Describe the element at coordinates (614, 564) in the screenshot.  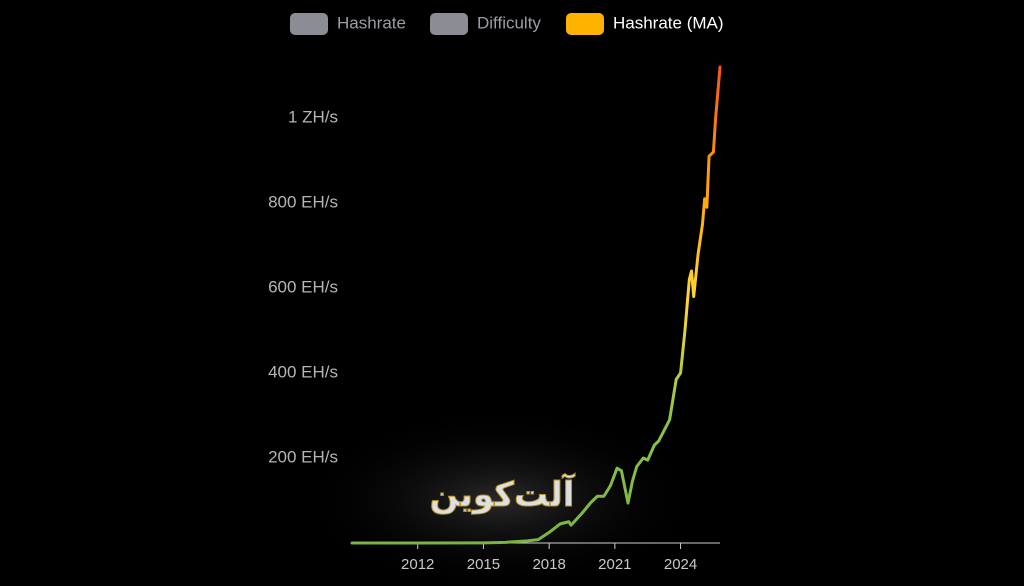
I see `x-tick-label: 2021` at that location.